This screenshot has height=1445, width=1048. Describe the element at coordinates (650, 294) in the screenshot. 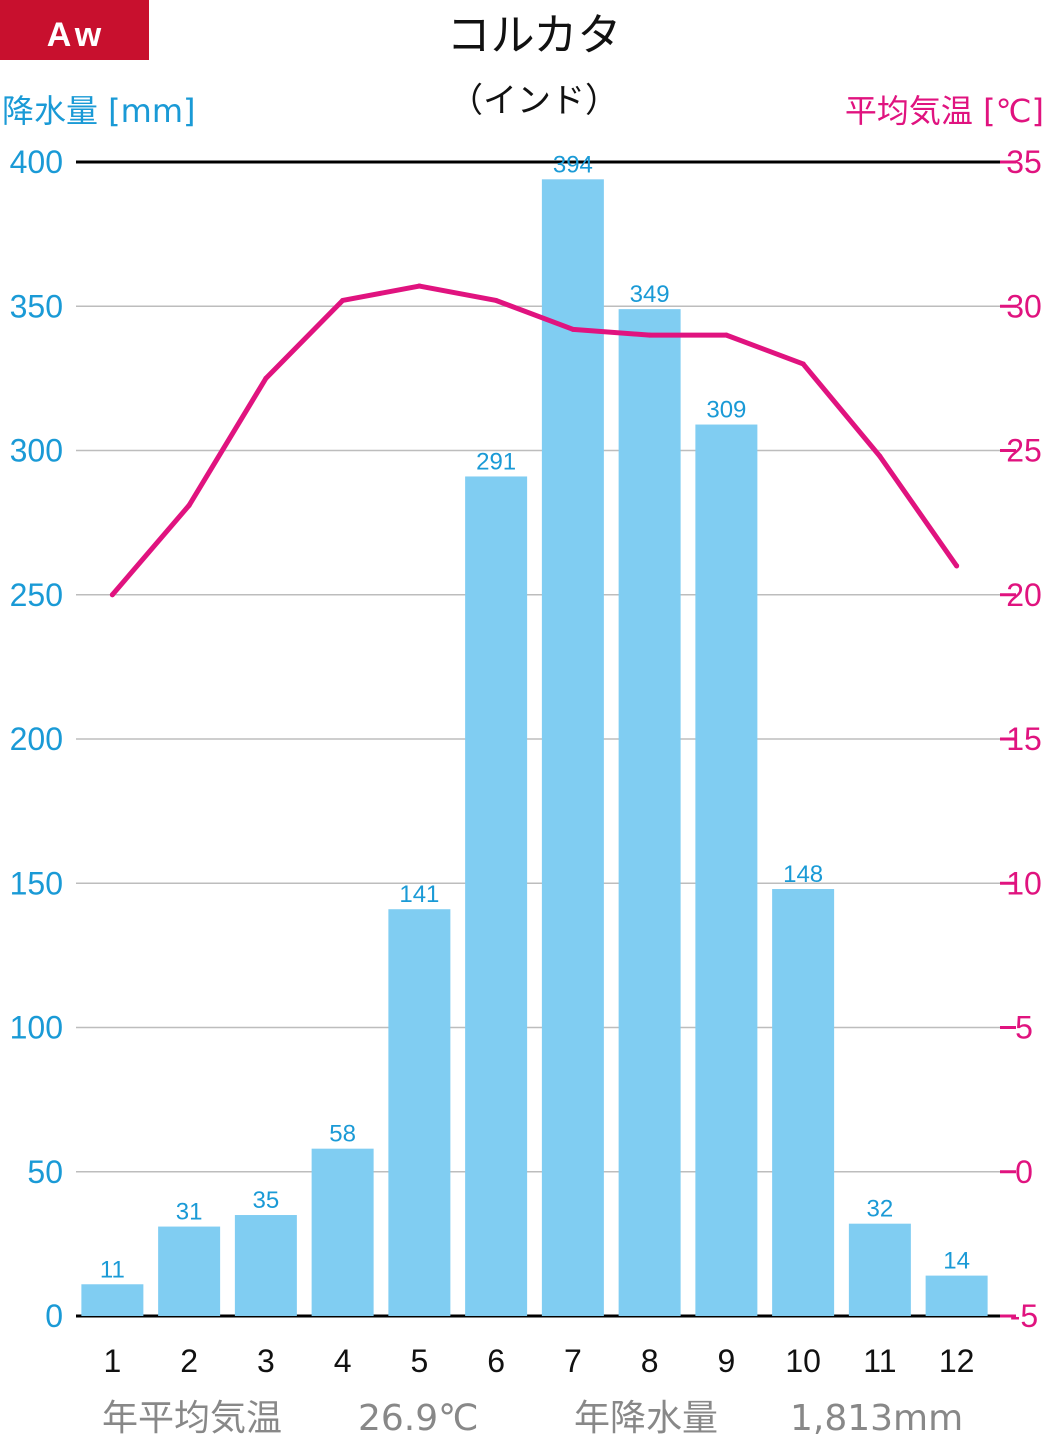

I see `precip-bar-label: 349` at that location.